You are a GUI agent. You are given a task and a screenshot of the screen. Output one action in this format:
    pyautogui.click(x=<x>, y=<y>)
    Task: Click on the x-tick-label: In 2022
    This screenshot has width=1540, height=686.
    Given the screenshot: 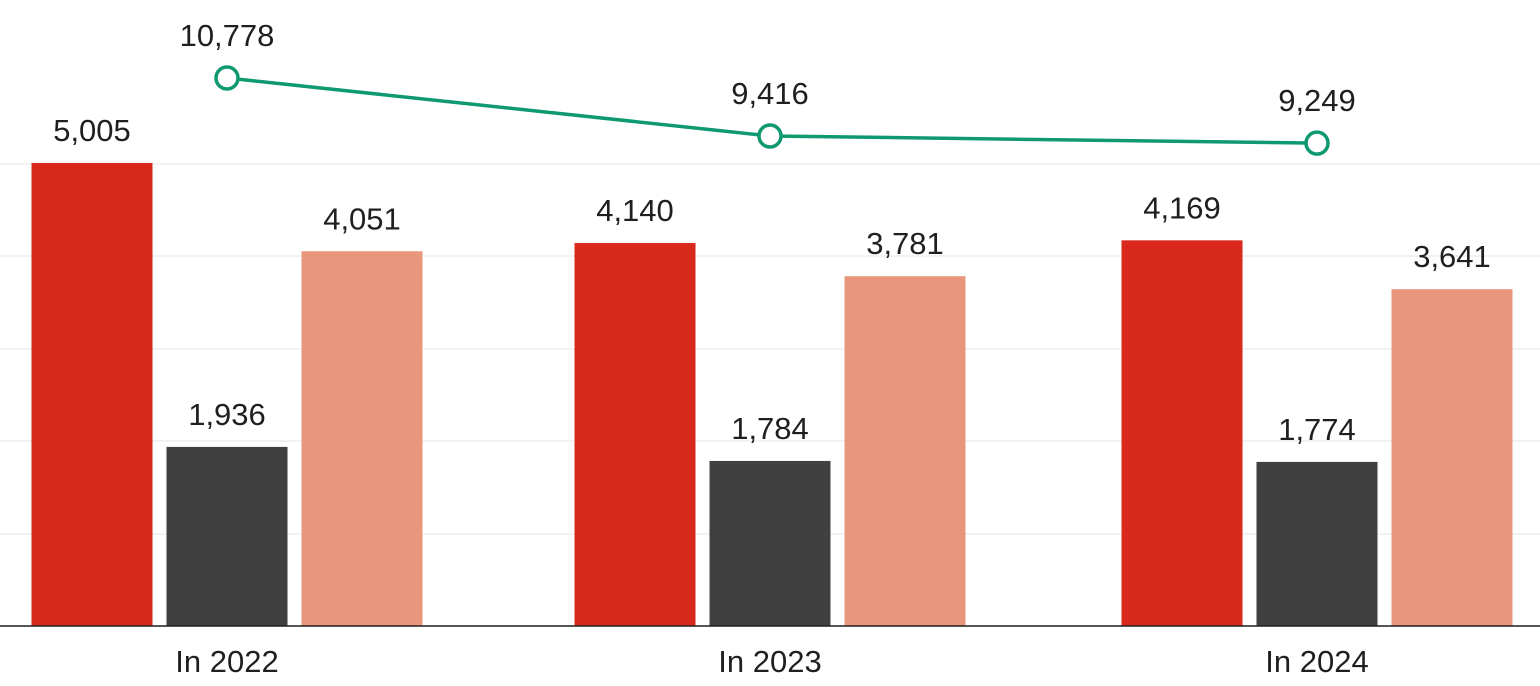 What is the action you would take?
    pyautogui.click(x=226, y=661)
    